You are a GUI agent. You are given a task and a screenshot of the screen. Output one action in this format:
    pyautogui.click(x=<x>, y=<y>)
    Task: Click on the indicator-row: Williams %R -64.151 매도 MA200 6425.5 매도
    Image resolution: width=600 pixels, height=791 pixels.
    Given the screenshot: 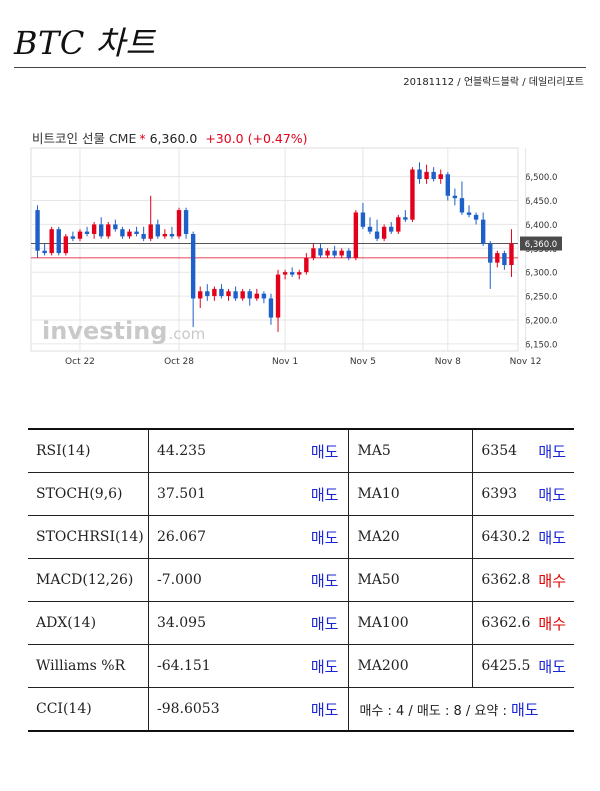 What is the action you would take?
    pyautogui.click(x=301, y=666)
    